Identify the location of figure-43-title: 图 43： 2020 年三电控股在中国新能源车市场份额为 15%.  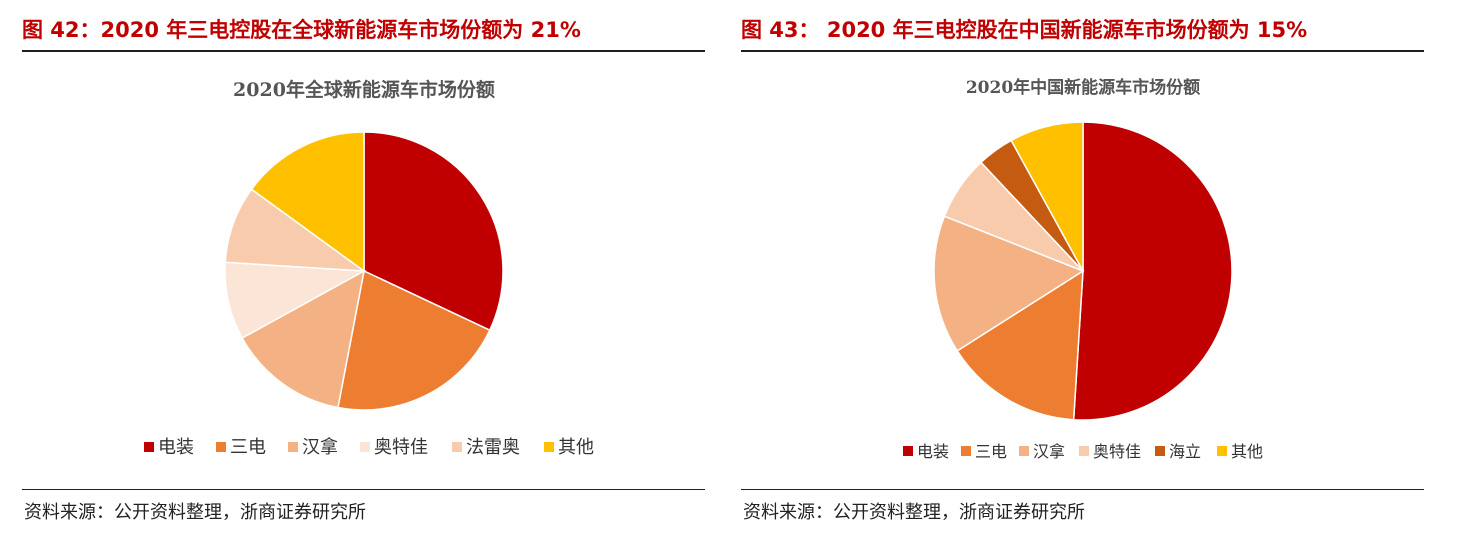
(1024, 30).